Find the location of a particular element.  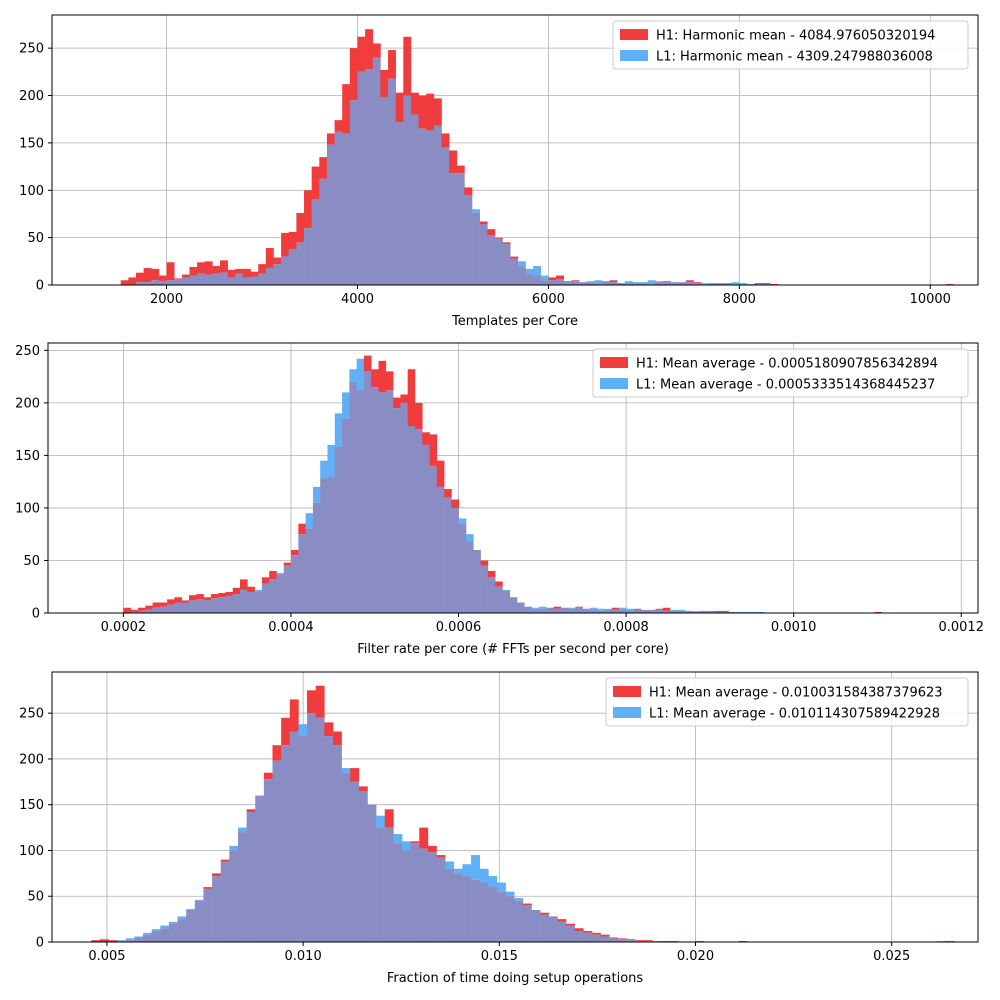

x-tick-label: 0.0012 is located at coordinates (961, 627).